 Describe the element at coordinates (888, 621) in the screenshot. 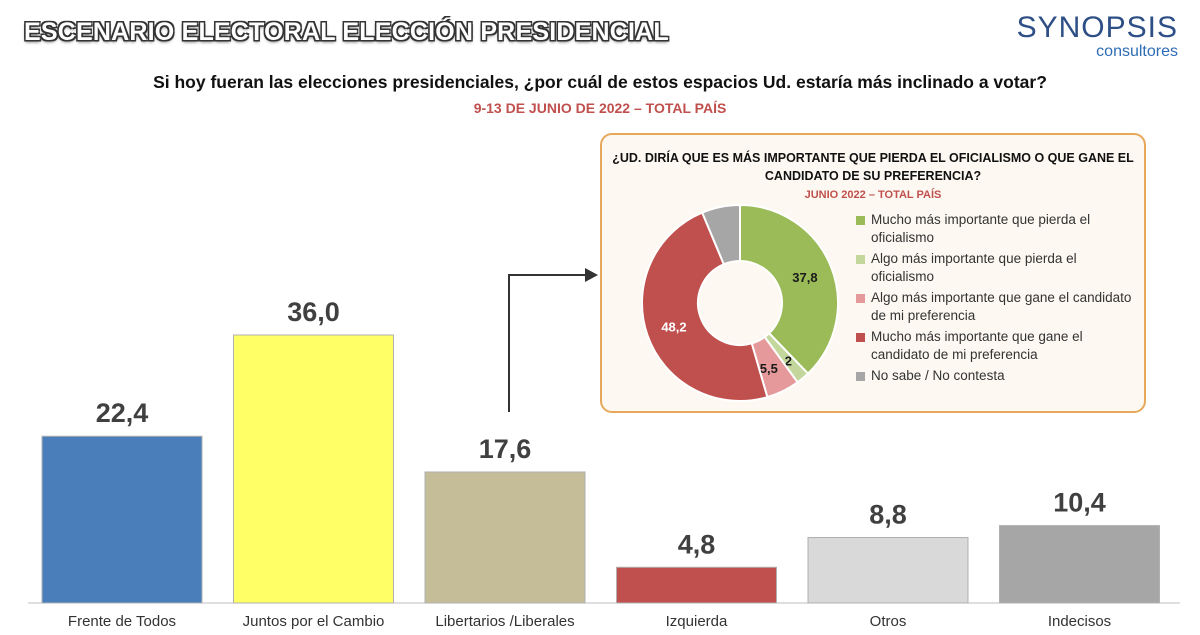

I see `category-label: Otros` at that location.